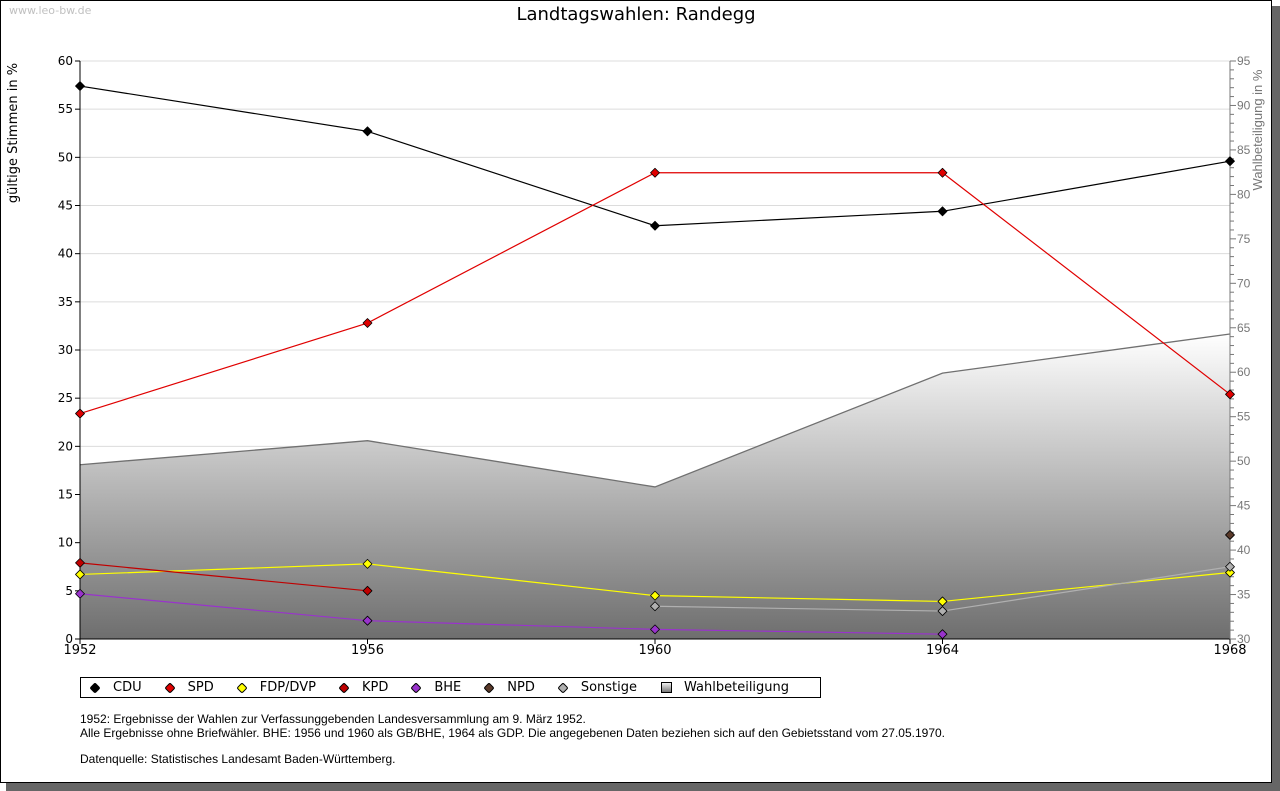  Describe the element at coordinates (1244, 417) in the screenshot. I see `y2-tick-label: 55` at that location.